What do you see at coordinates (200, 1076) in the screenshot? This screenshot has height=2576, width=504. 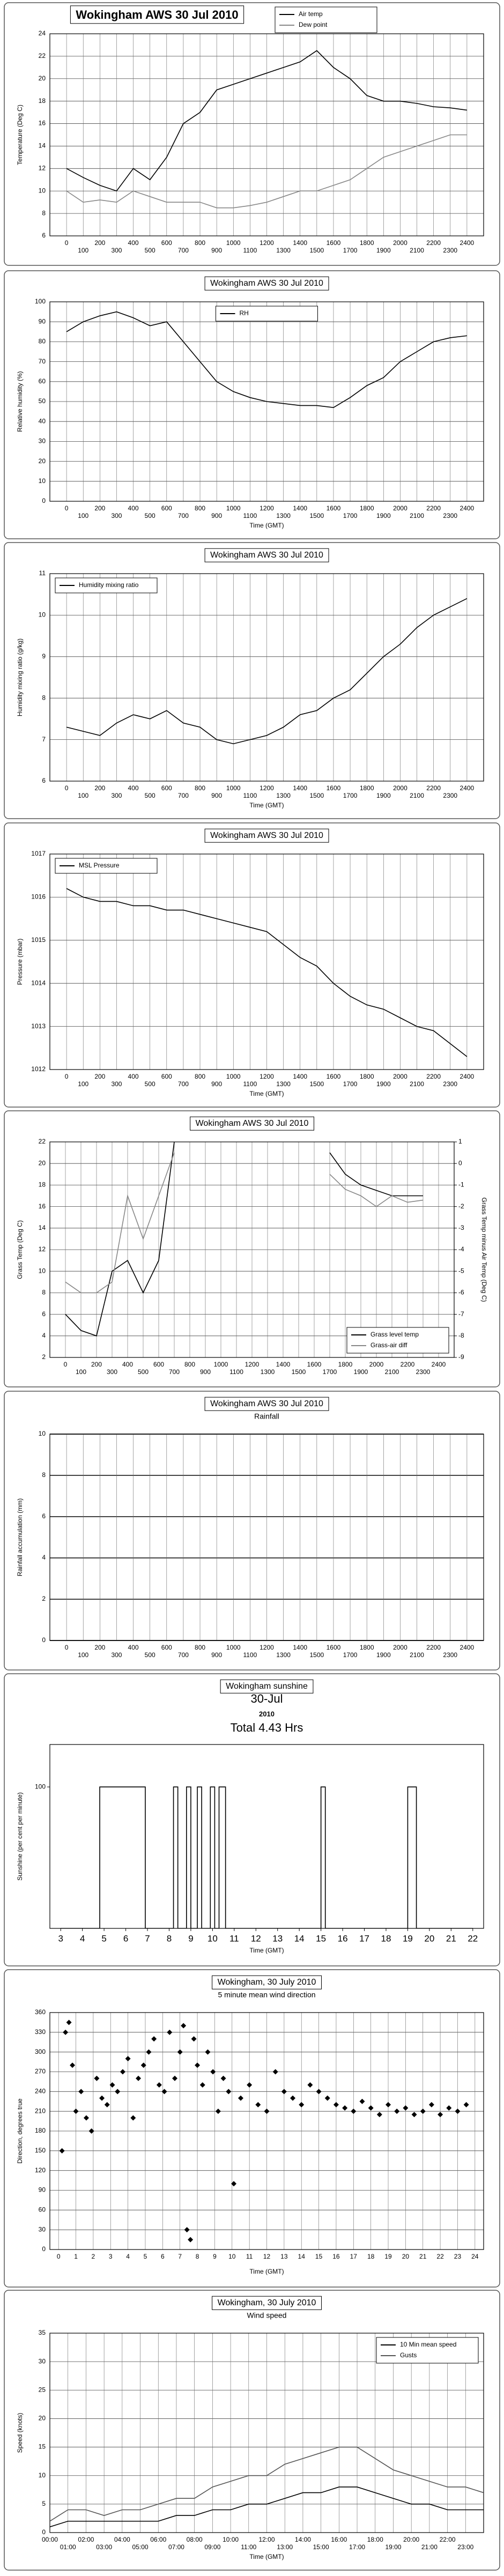 I see `x-tick-label: 800` at bounding box center [200, 1076].